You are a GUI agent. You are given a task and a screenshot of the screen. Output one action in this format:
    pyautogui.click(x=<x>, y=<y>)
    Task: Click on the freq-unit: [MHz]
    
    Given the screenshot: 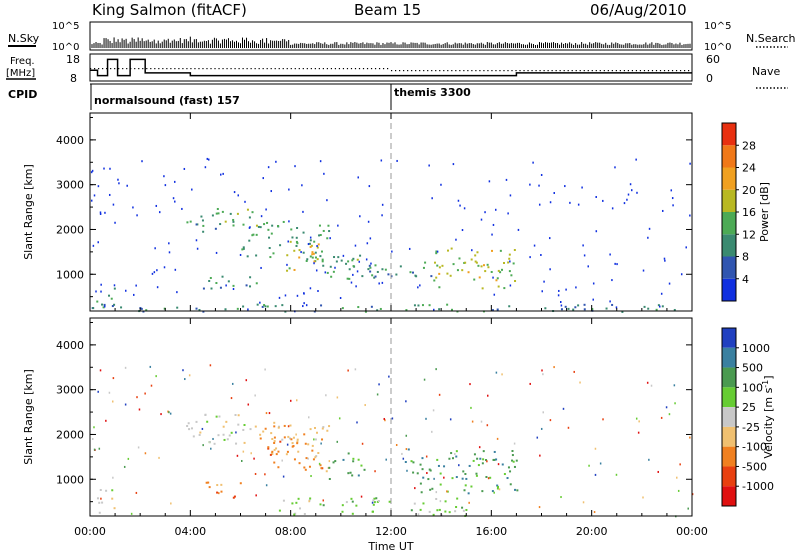 What is the action you would take?
    pyautogui.click(x=20, y=73)
    